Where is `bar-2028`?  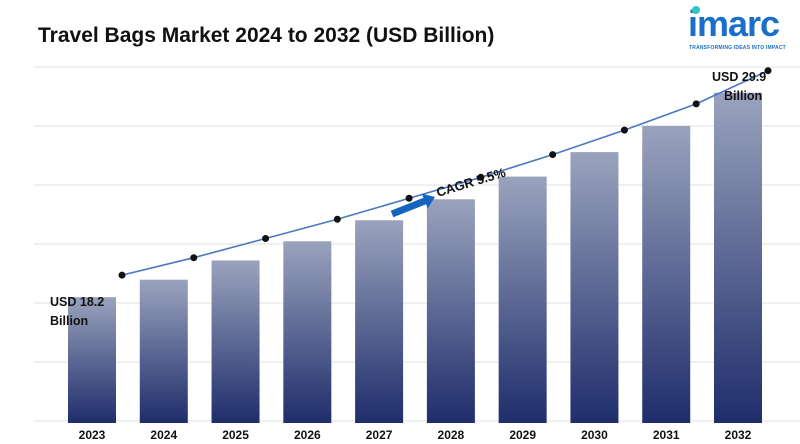
bar-2028 is located at coordinates (450, 311).